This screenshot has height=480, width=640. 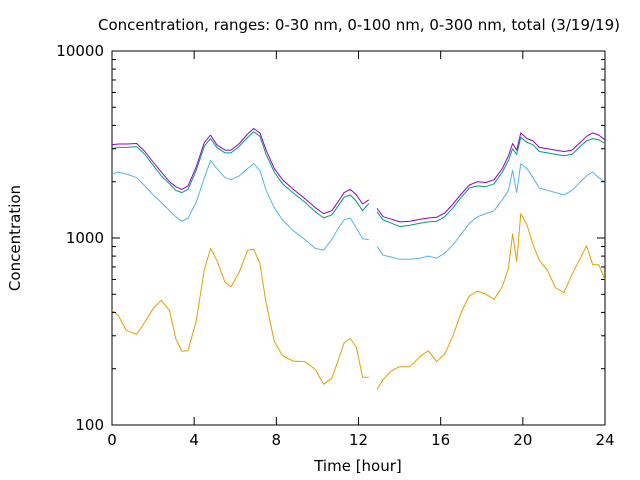 I want to click on y-tick-label: 1000, so click(x=85, y=238).